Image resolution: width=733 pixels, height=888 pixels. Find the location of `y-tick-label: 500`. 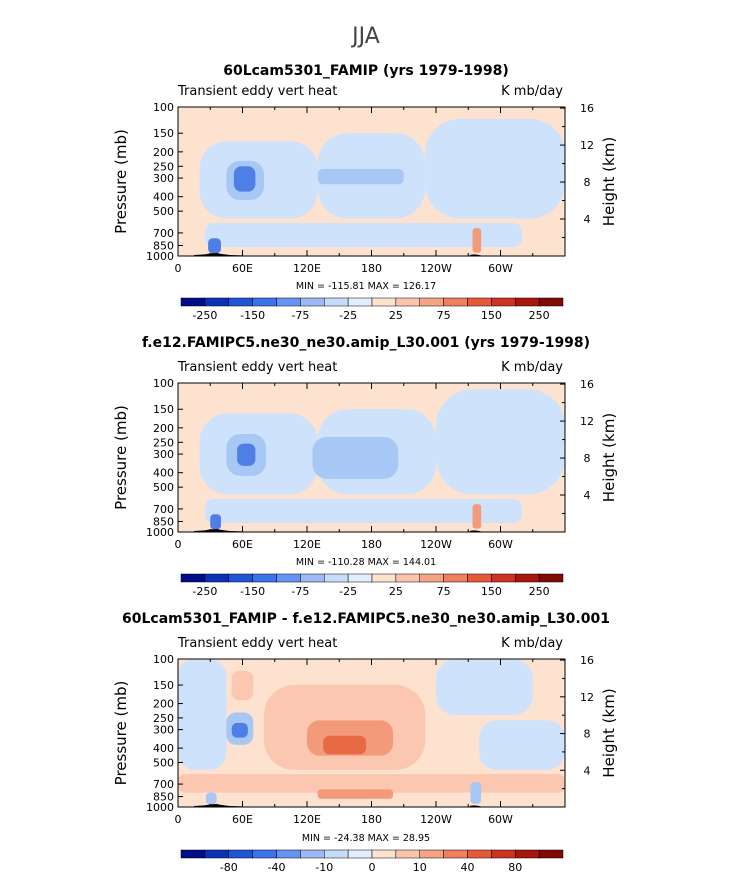

y-tick-label: 500 is located at coordinates (163, 211).